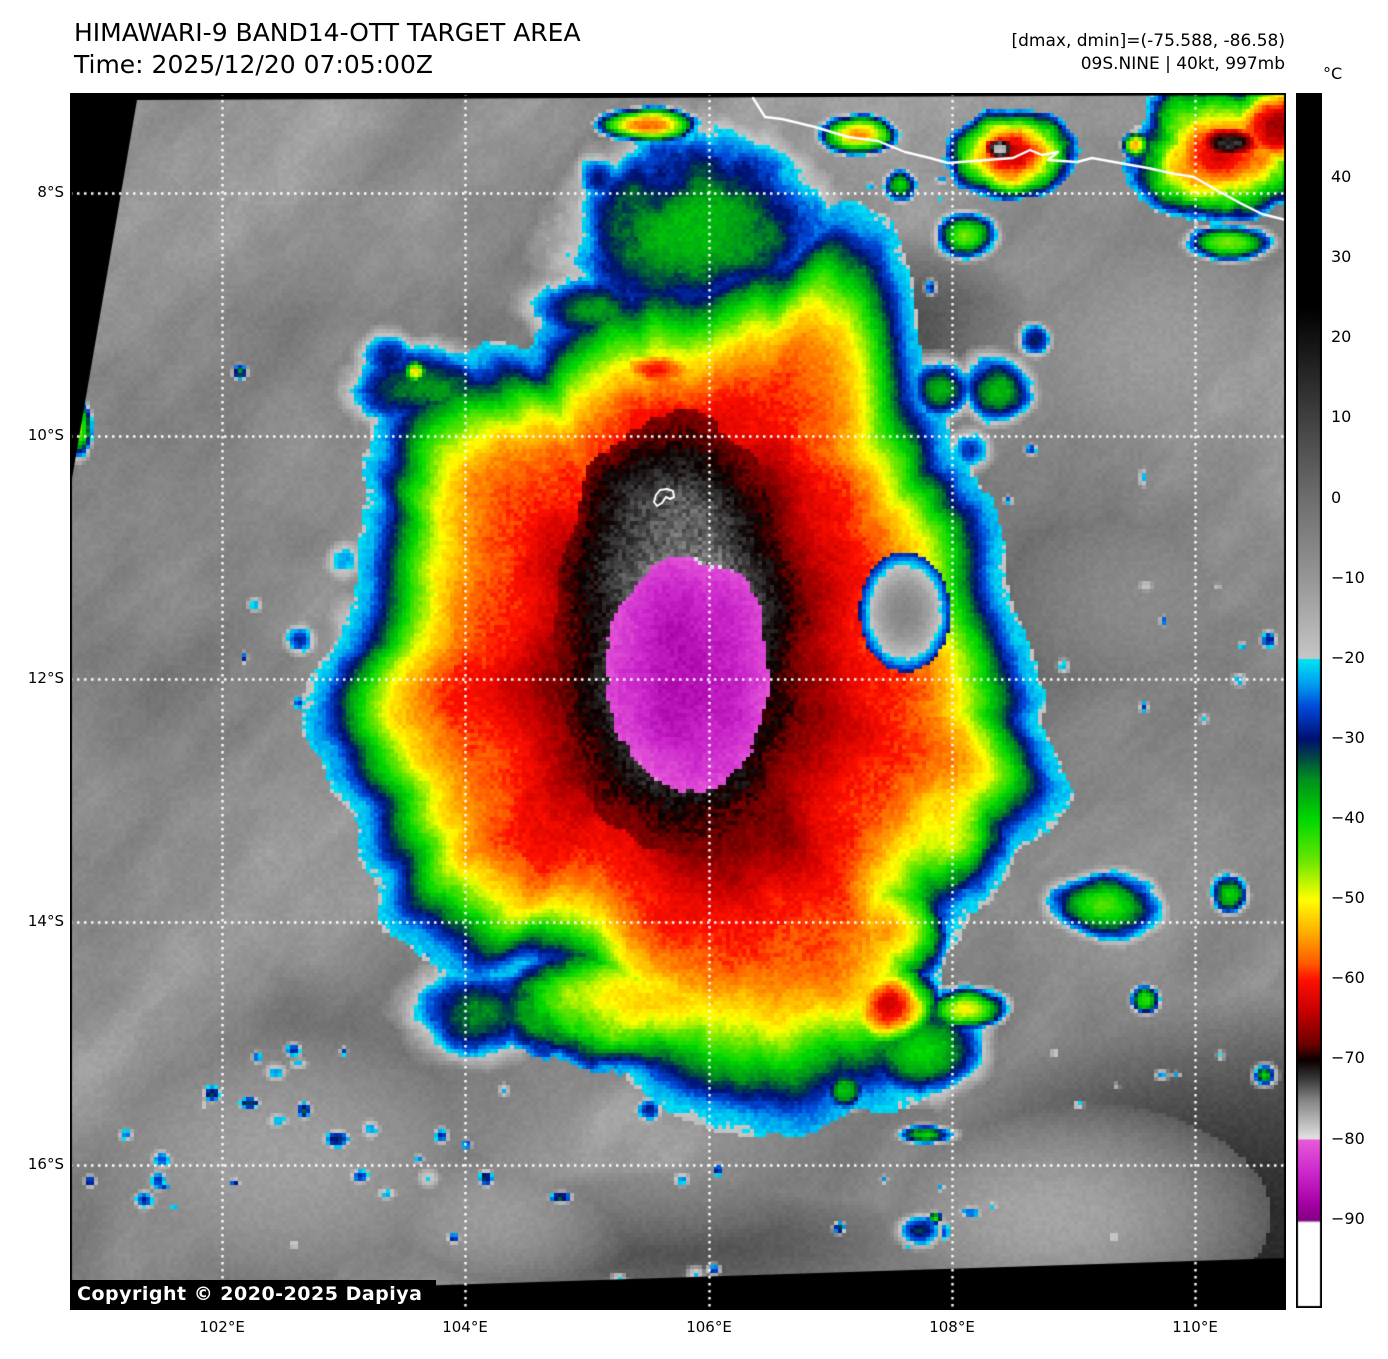 This screenshot has height=1359, width=1388. What do you see at coordinates (1195, 1327) in the screenshot?
I see `lon-tick-label: 110°E` at bounding box center [1195, 1327].